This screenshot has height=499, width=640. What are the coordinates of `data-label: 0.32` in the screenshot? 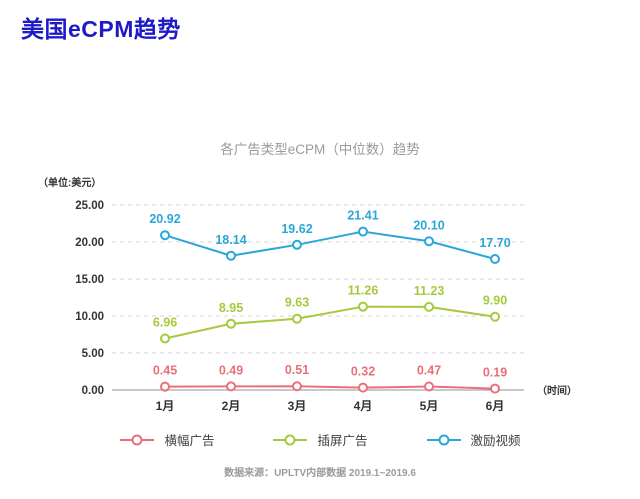 It's located at (363, 372).